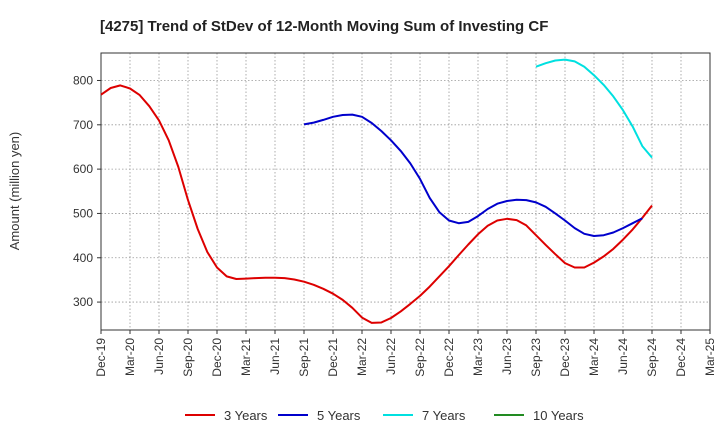  What do you see at coordinates (246, 415) in the screenshot?
I see `legend-label-3-years: 3 Years` at bounding box center [246, 415].